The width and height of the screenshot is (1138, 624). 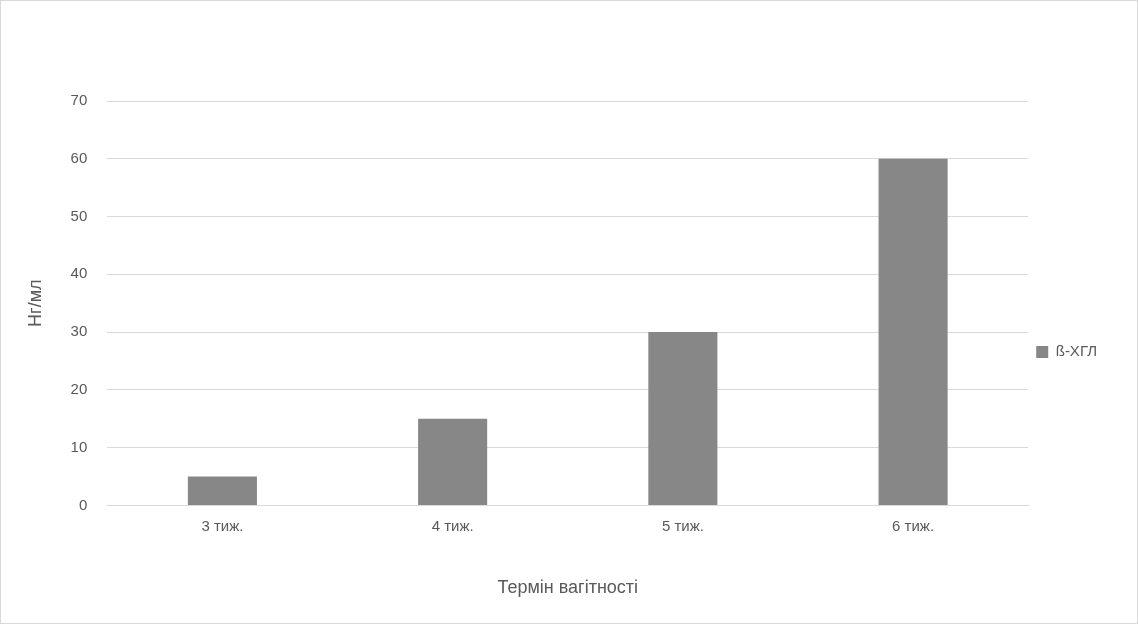 What do you see at coordinates (568, 587) in the screenshot?
I see `x-axis-title: Термін вагітності` at bounding box center [568, 587].